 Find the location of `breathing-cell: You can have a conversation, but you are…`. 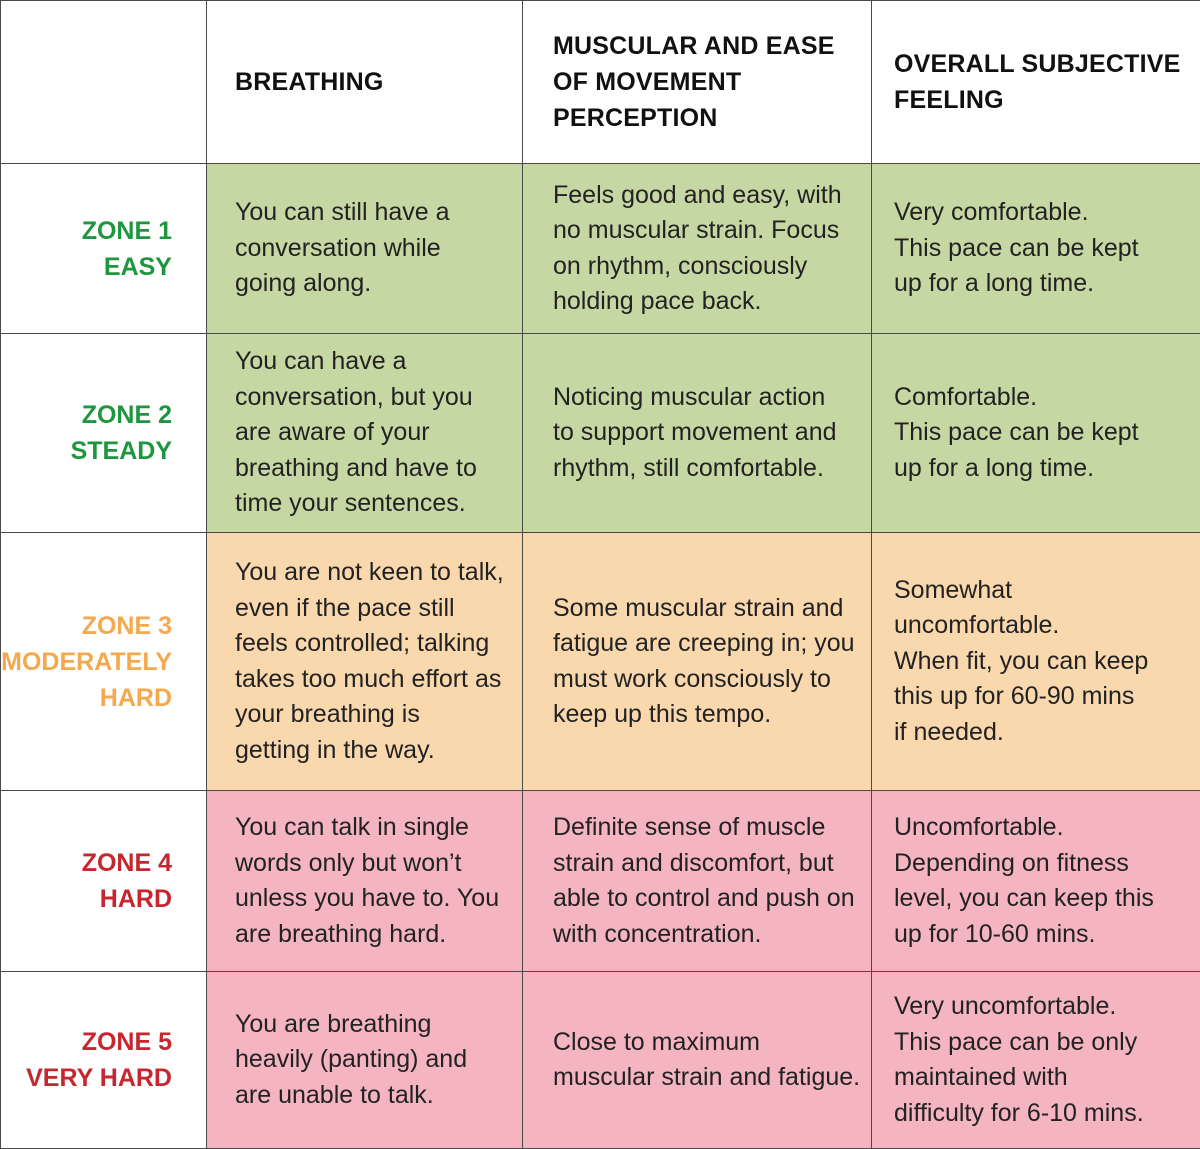

breathing-cell: You can have a conversation, but you are… is located at coordinates (365, 433).